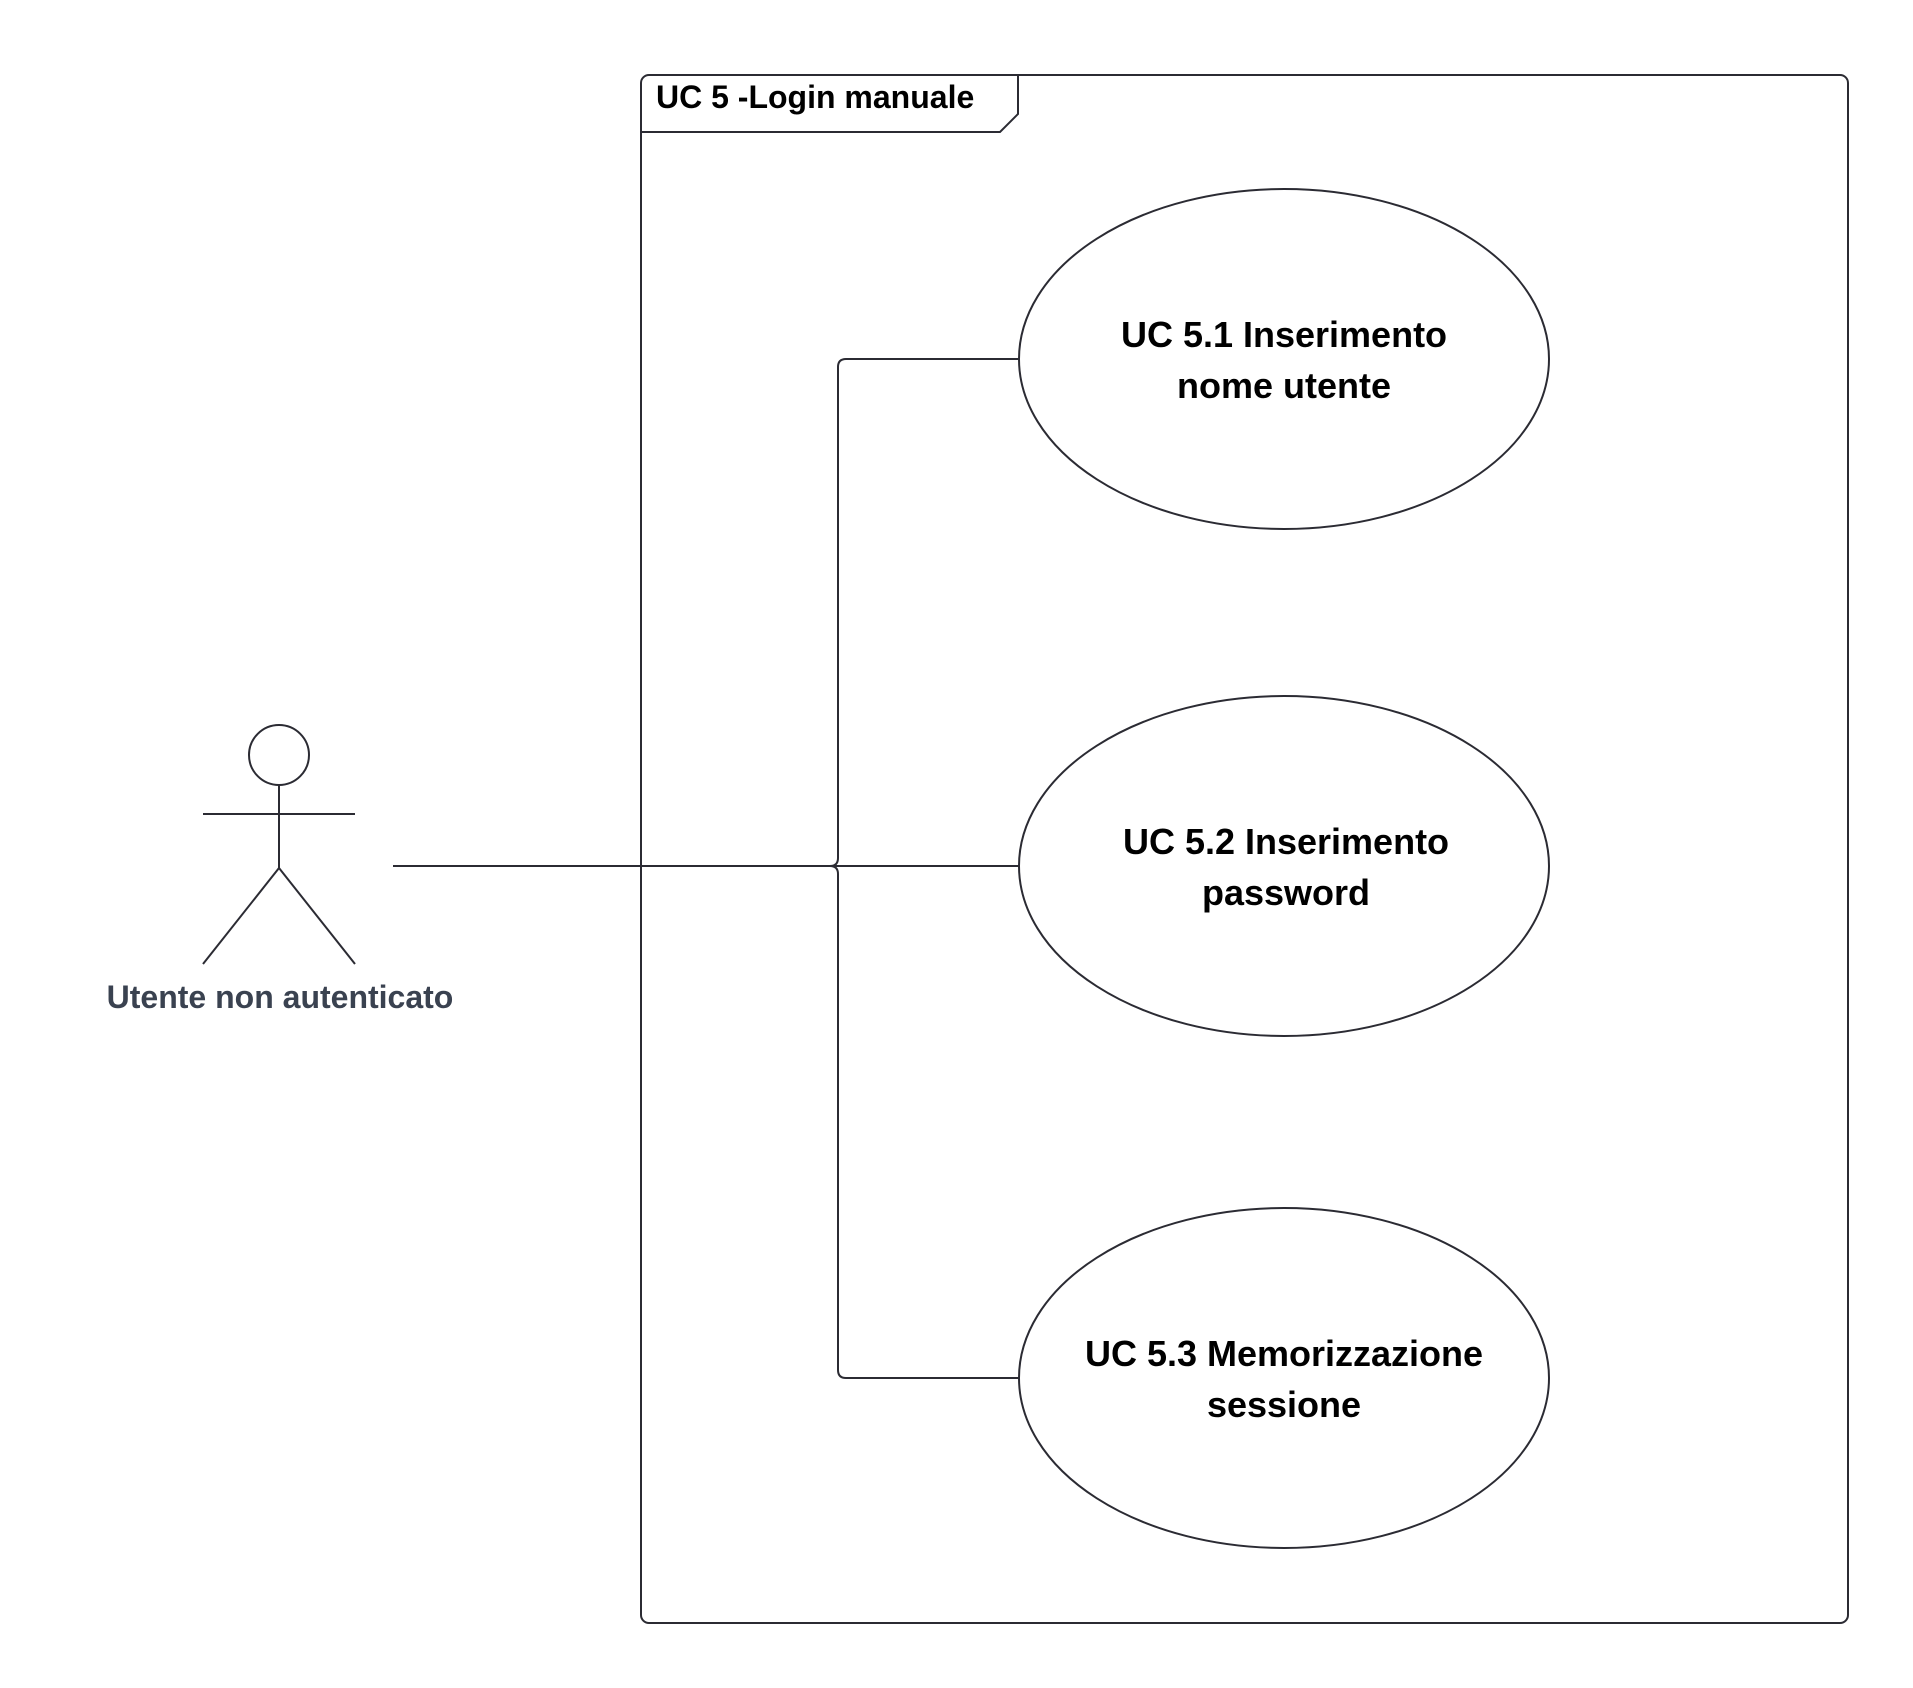 The image size is (1913, 1688). Describe the element at coordinates (279, 755) in the screenshot. I see `actor-head` at that location.